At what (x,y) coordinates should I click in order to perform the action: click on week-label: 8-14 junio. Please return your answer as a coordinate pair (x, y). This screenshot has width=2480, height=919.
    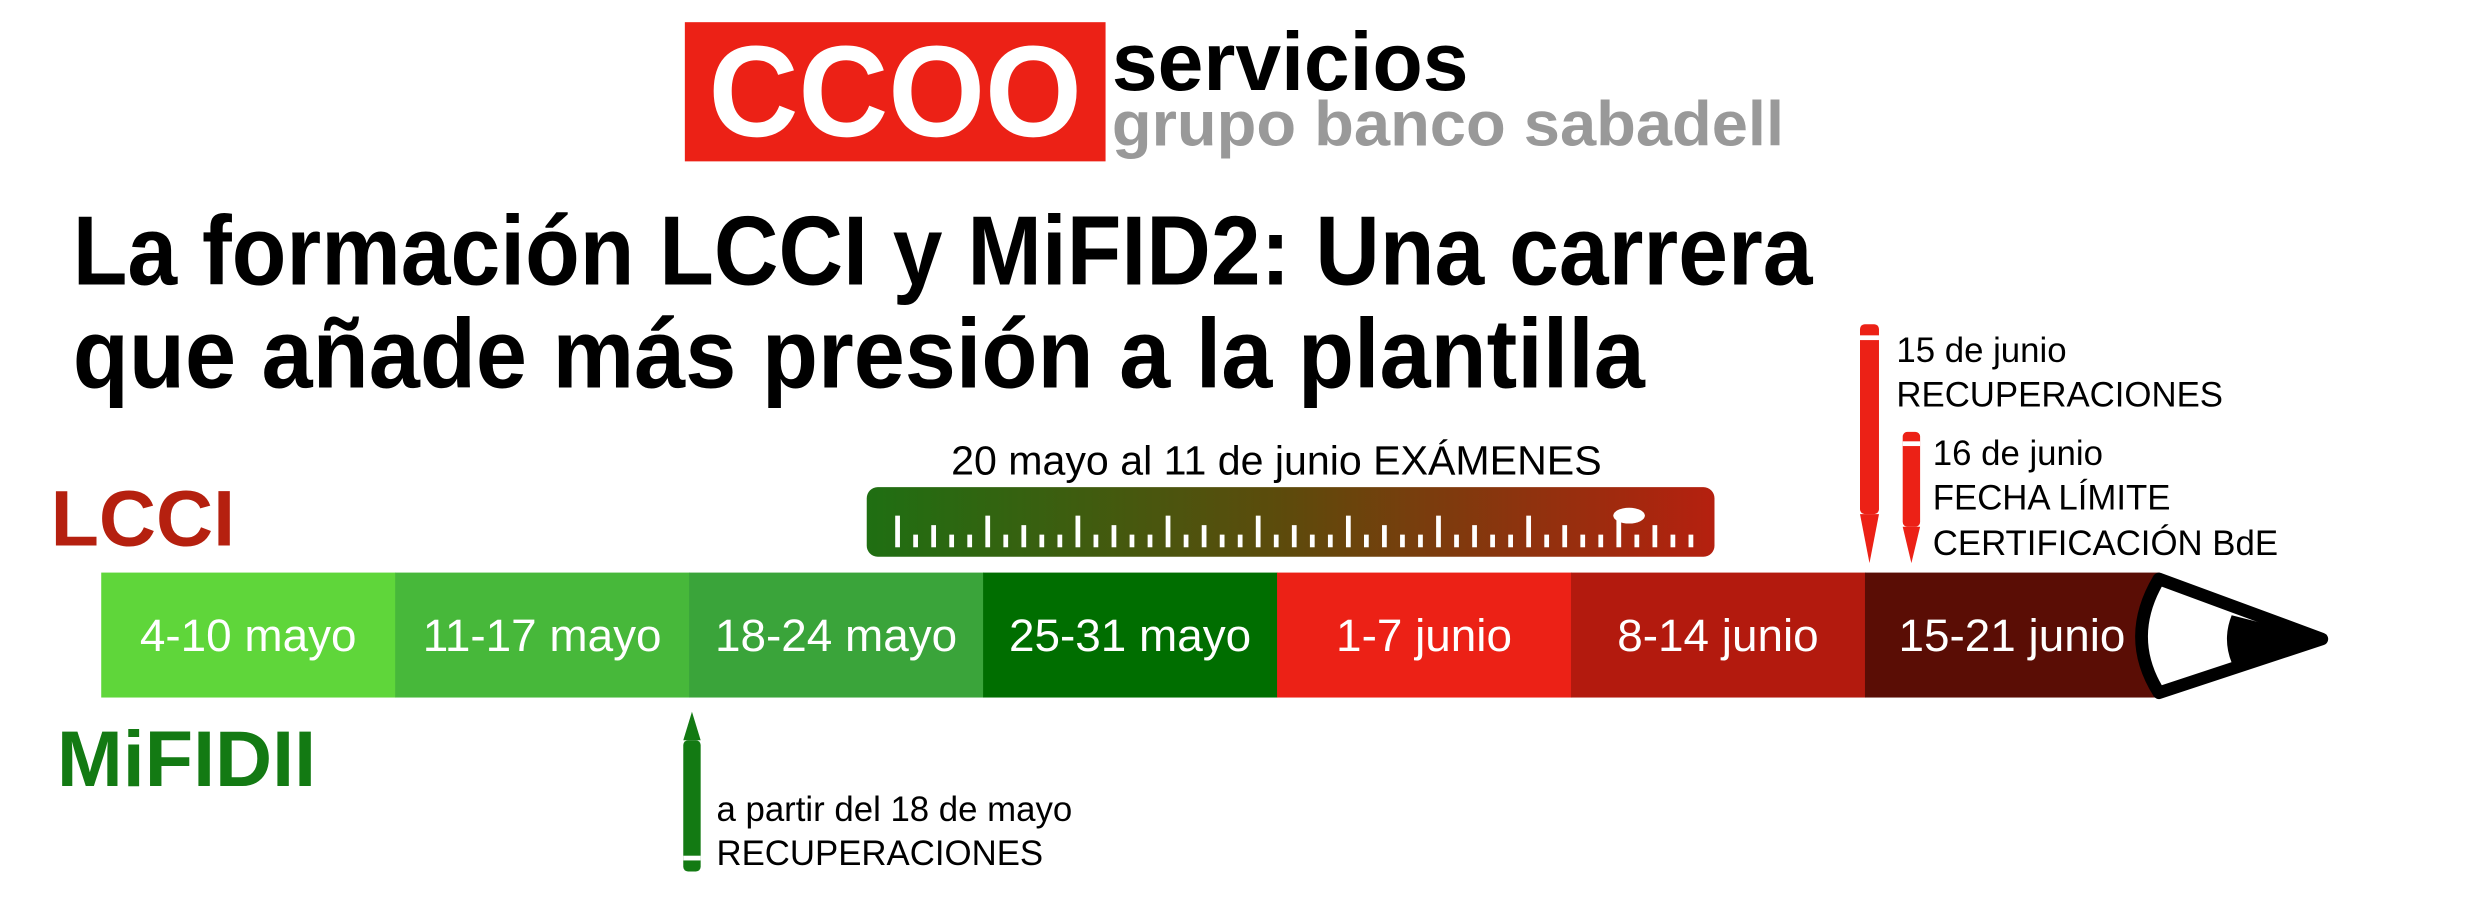
    Looking at the image, I should click on (1717, 635).